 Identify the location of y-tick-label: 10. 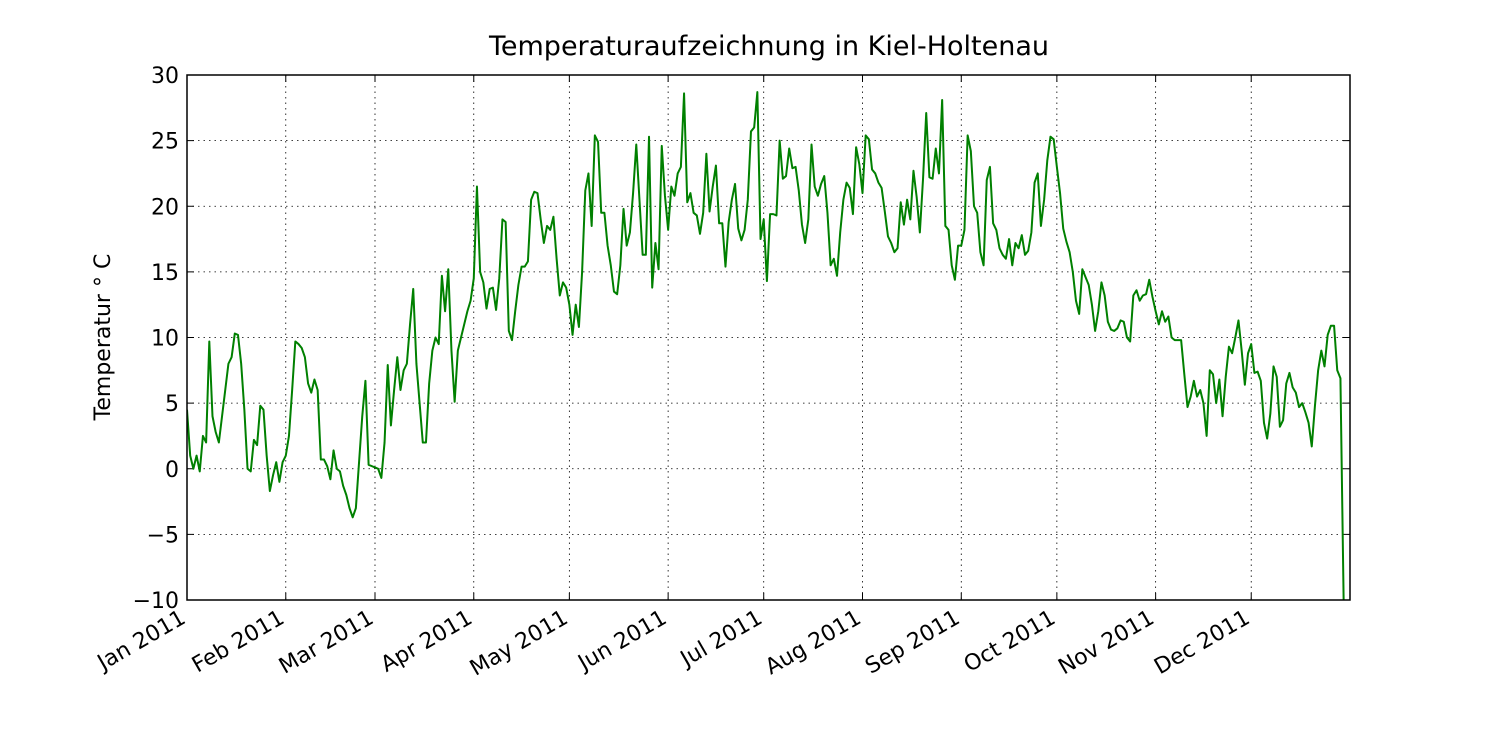
(165, 339).